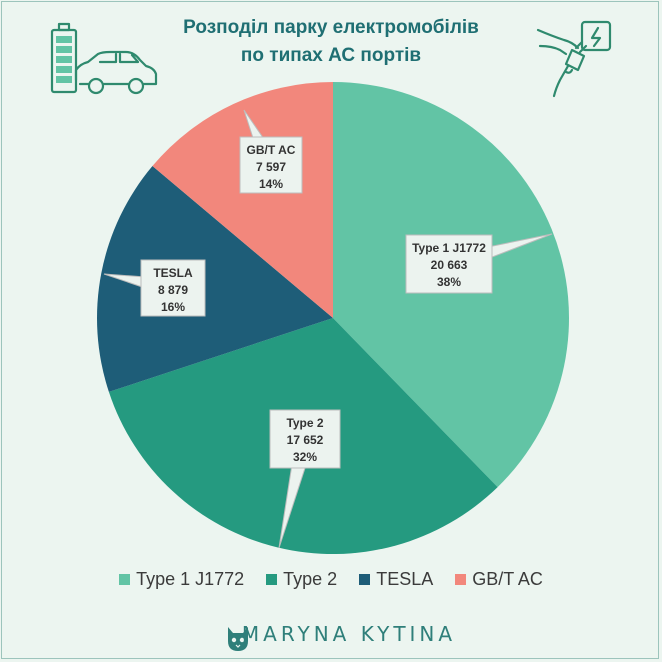 The image size is (662, 662). I want to click on data-label-name-type2: Type 2, so click(304, 423).